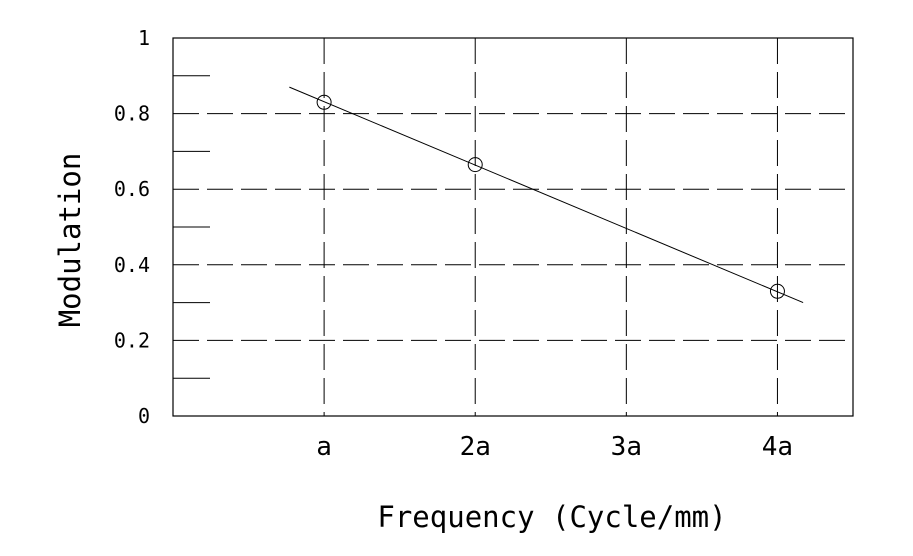 The width and height of the screenshot is (913, 556). Describe the element at coordinates (191, 227) in the screenshot. I see `y-minor-ticks` at that location.